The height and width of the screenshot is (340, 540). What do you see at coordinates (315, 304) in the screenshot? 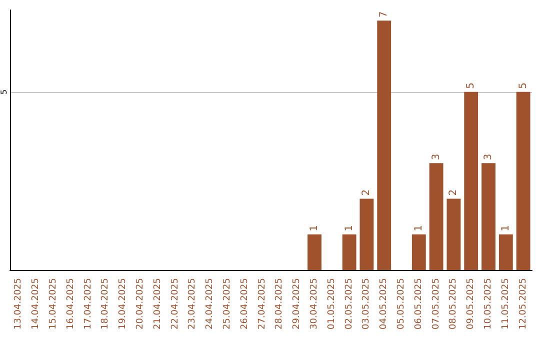
I see `x-tick-label: 30.04.2025` at bounding box center [315, 304].